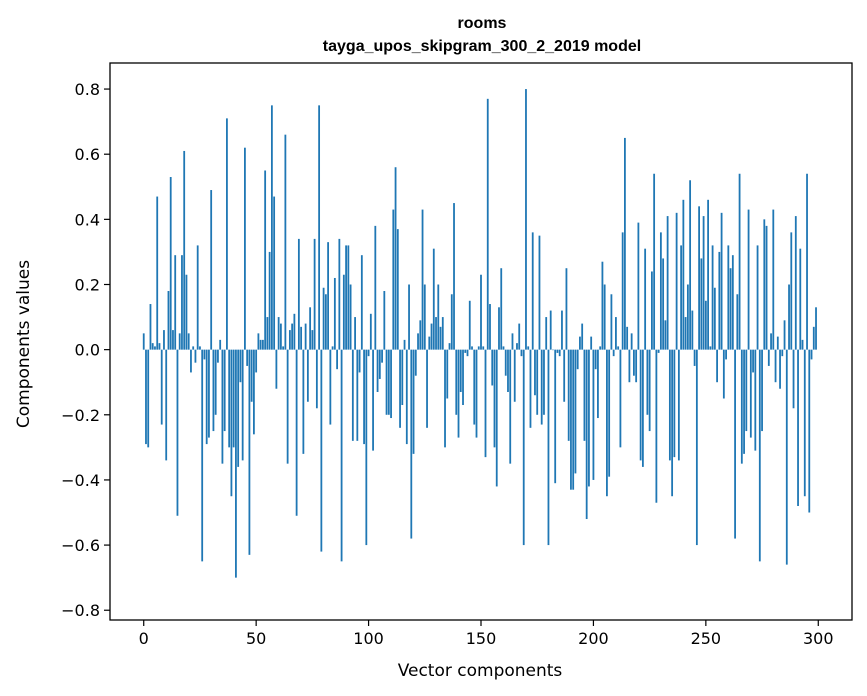  Describe the element at coordinates (87, 154) in the screenshot. I see `y-tick-label: 0.6` at that location.